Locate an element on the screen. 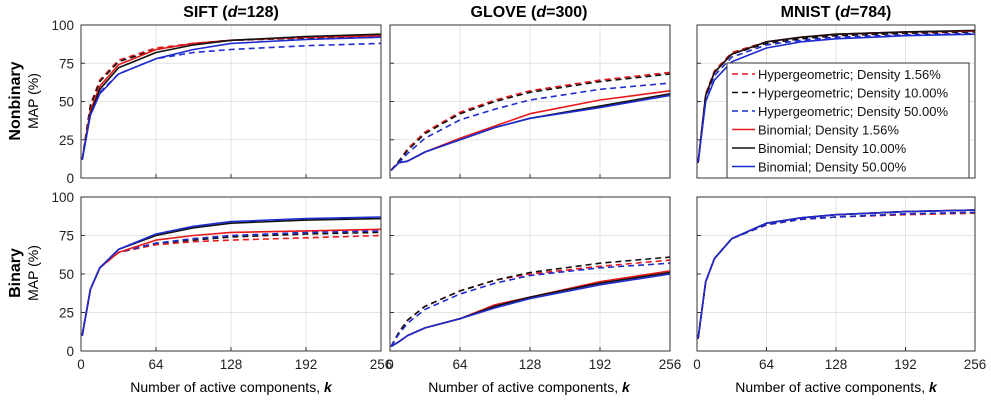 This screenshot has height=402, width=991. legend-label-5: Binomial; Density 50.00% is located at coordinates (832, 167).